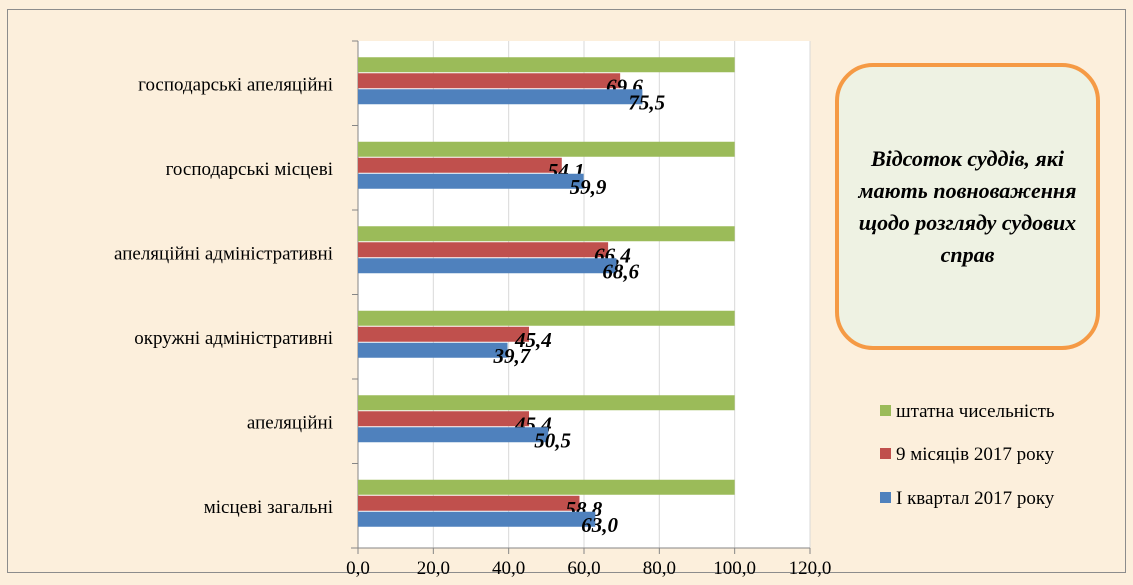  Describe the element at coordinates (552, 440) in the screenshot. I see `data-label: 50,5` at that location.